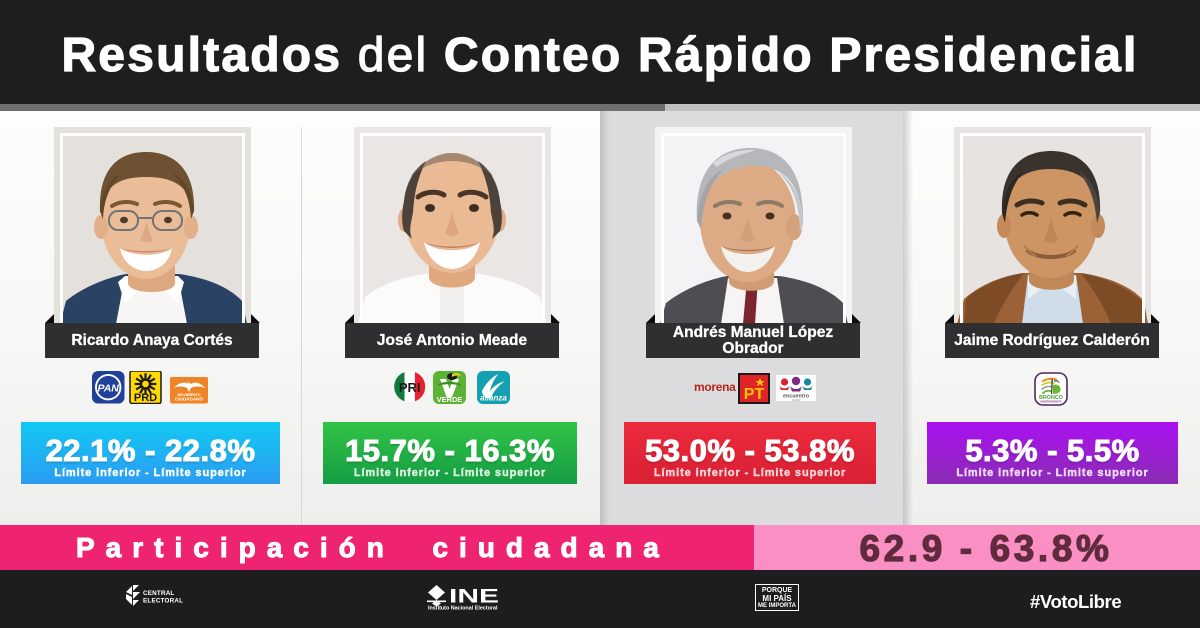  Describe the element at coordinates (796, 400) in the screenshot. I see `svg-text: social` at that location.